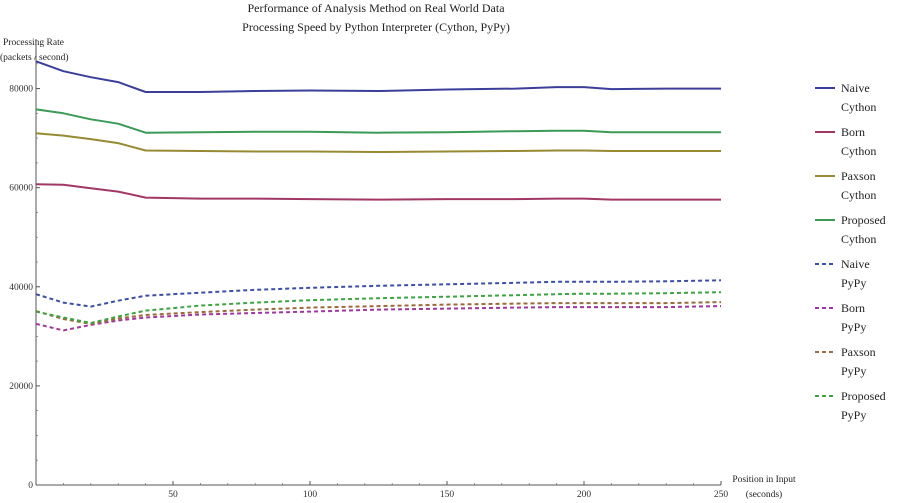  Describe the element at coordinates (21, 387) in the screenshot. I see `y-tick-label: 20000` at that location.